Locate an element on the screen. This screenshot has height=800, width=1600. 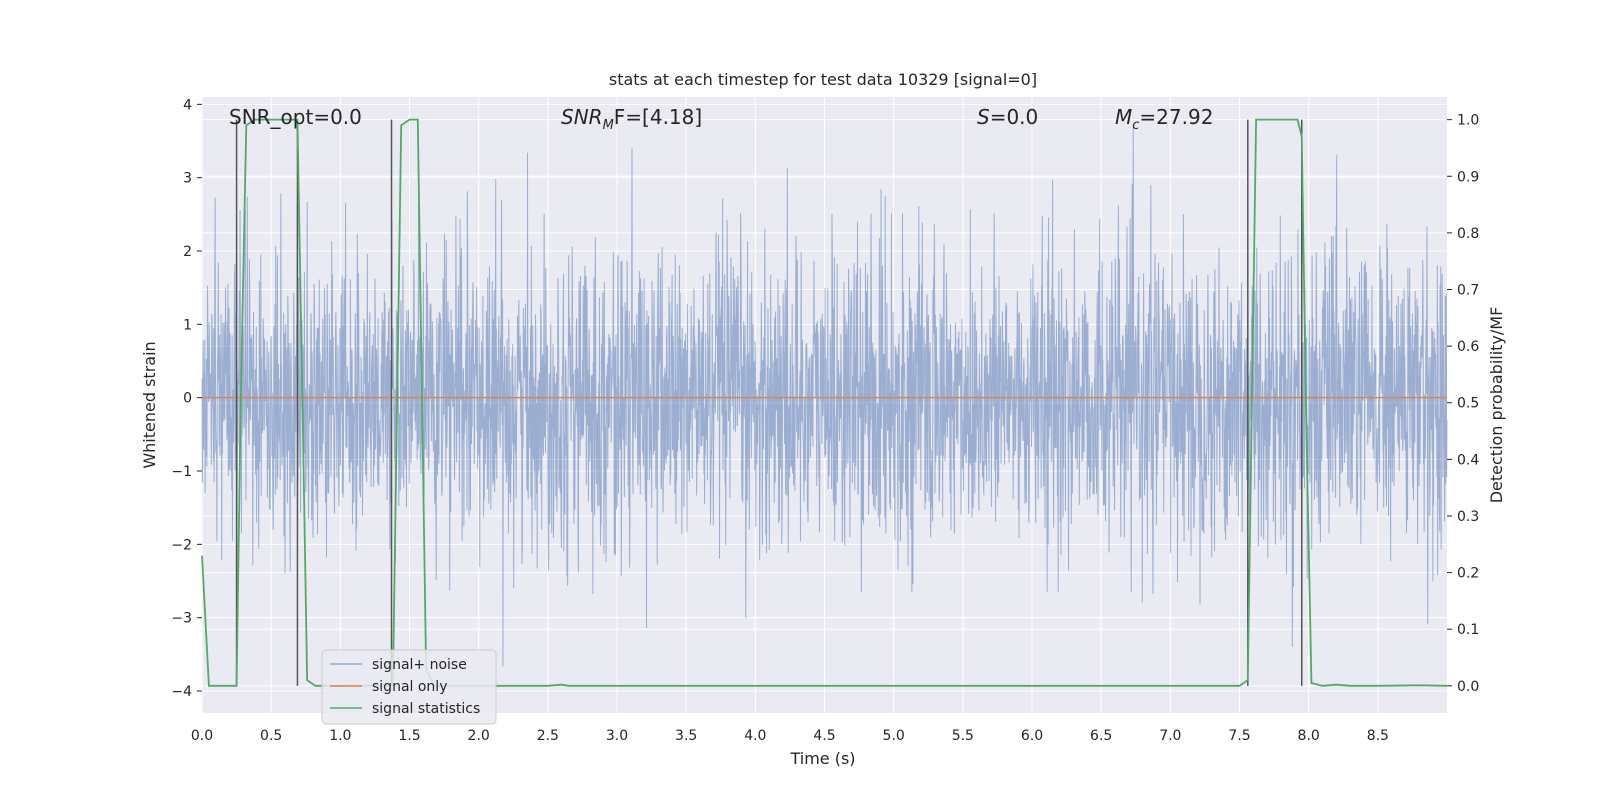
legend-label-noise: signal+ noise is located at coordinates (419, 665).